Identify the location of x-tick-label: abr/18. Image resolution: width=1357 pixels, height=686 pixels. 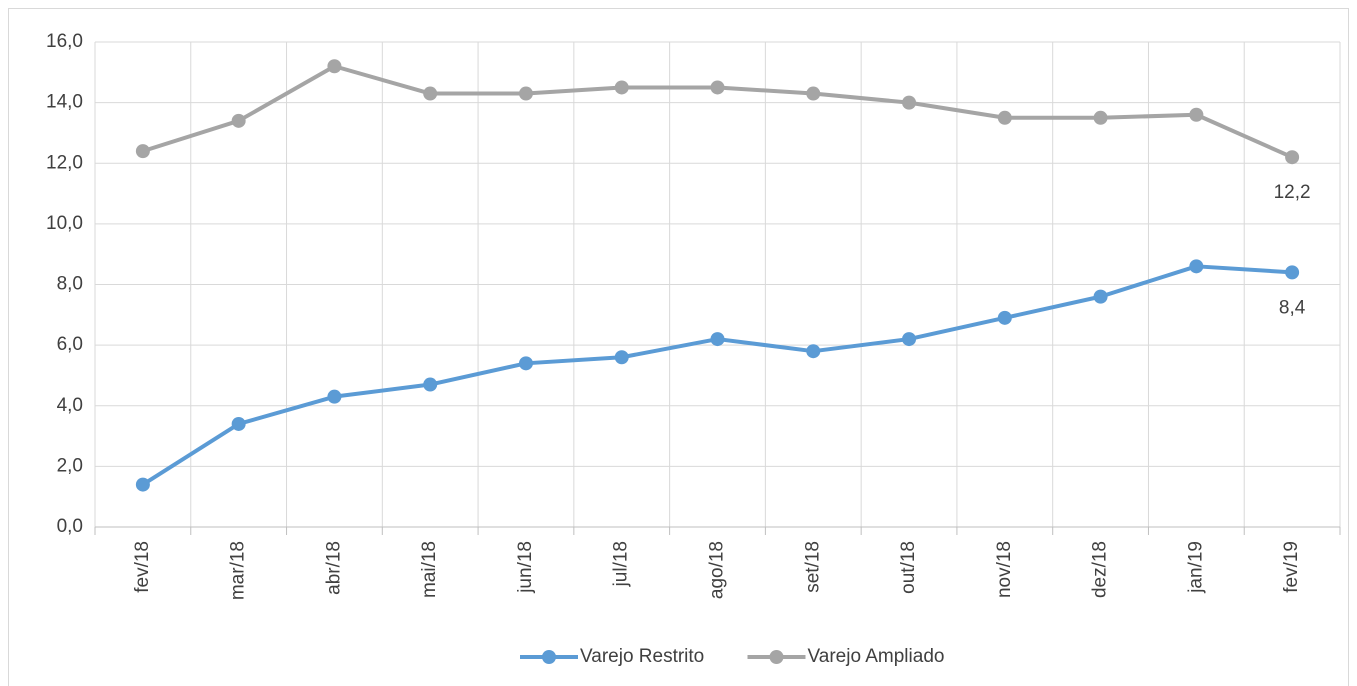
(333, 568).